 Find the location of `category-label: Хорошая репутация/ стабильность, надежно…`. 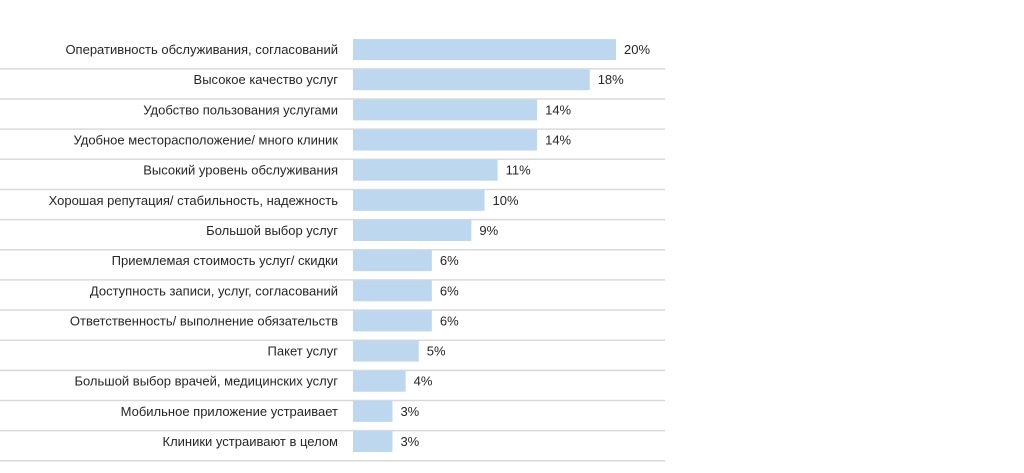

category-label: Хорошая репутация/ стабильность, надежно… is located at coordinates (194, 200).